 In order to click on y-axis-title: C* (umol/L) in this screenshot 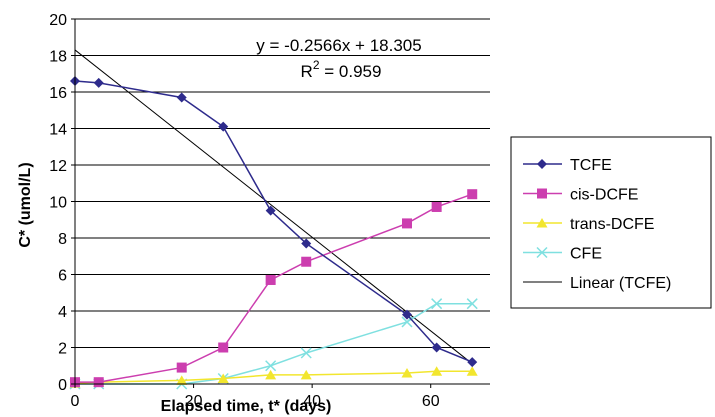, I will do `click(25, 204)`.